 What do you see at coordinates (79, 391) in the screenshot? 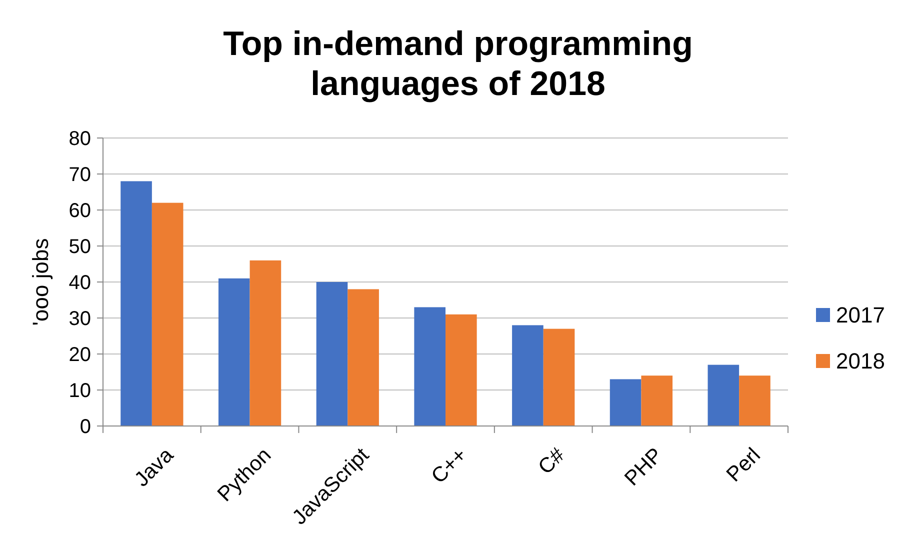
I see `y-tick-label: 10` at bounding box center [79, 391].